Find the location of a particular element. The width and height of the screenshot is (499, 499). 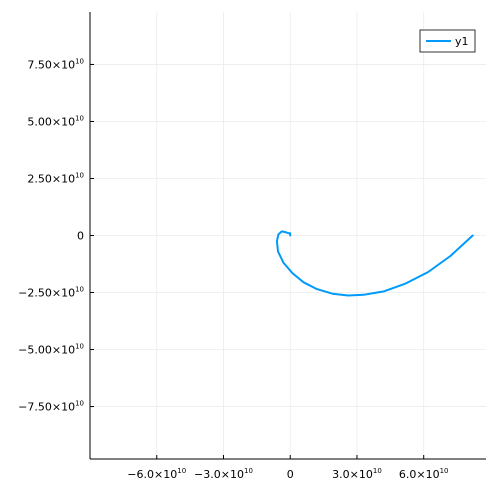

y-tick-label: 2.50×10¹⁰ is located at coordinates (55, 178).